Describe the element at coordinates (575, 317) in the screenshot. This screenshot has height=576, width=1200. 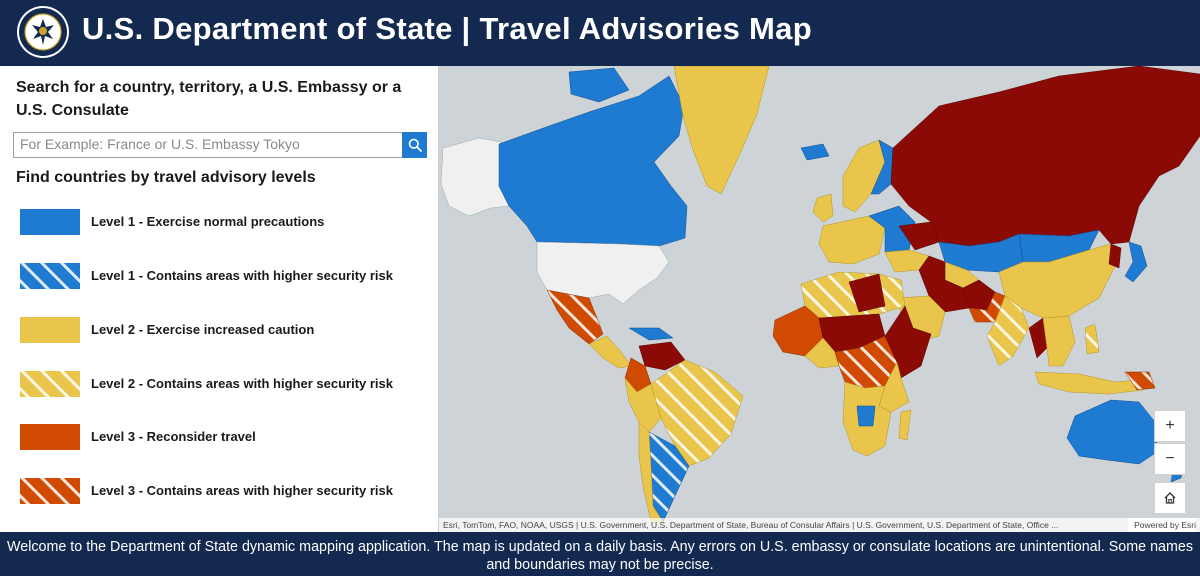
I see `map-region-mexico` at that location.